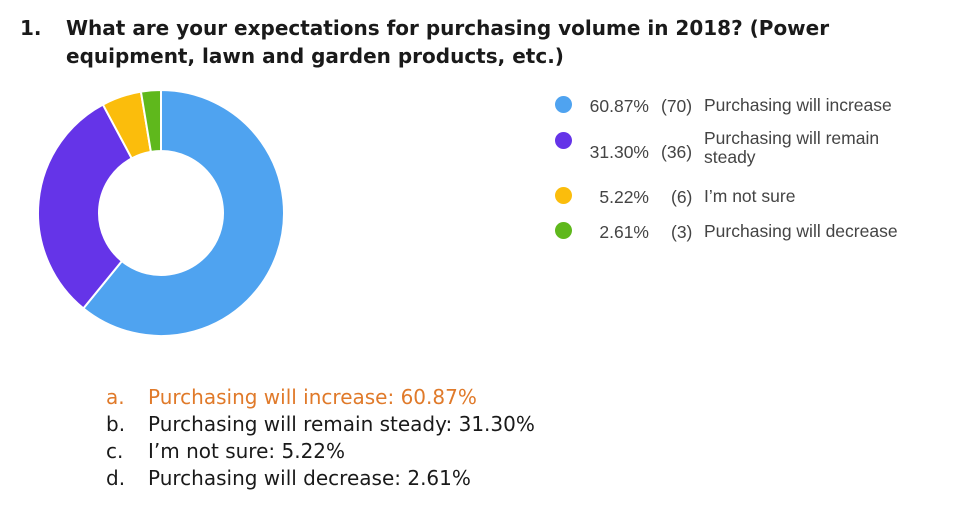 The image size is (964, 520). What do you see at coordinates (563, 230) in the screenshot?
I see `legend-dot-decrease` at bounding box center [563, 230].